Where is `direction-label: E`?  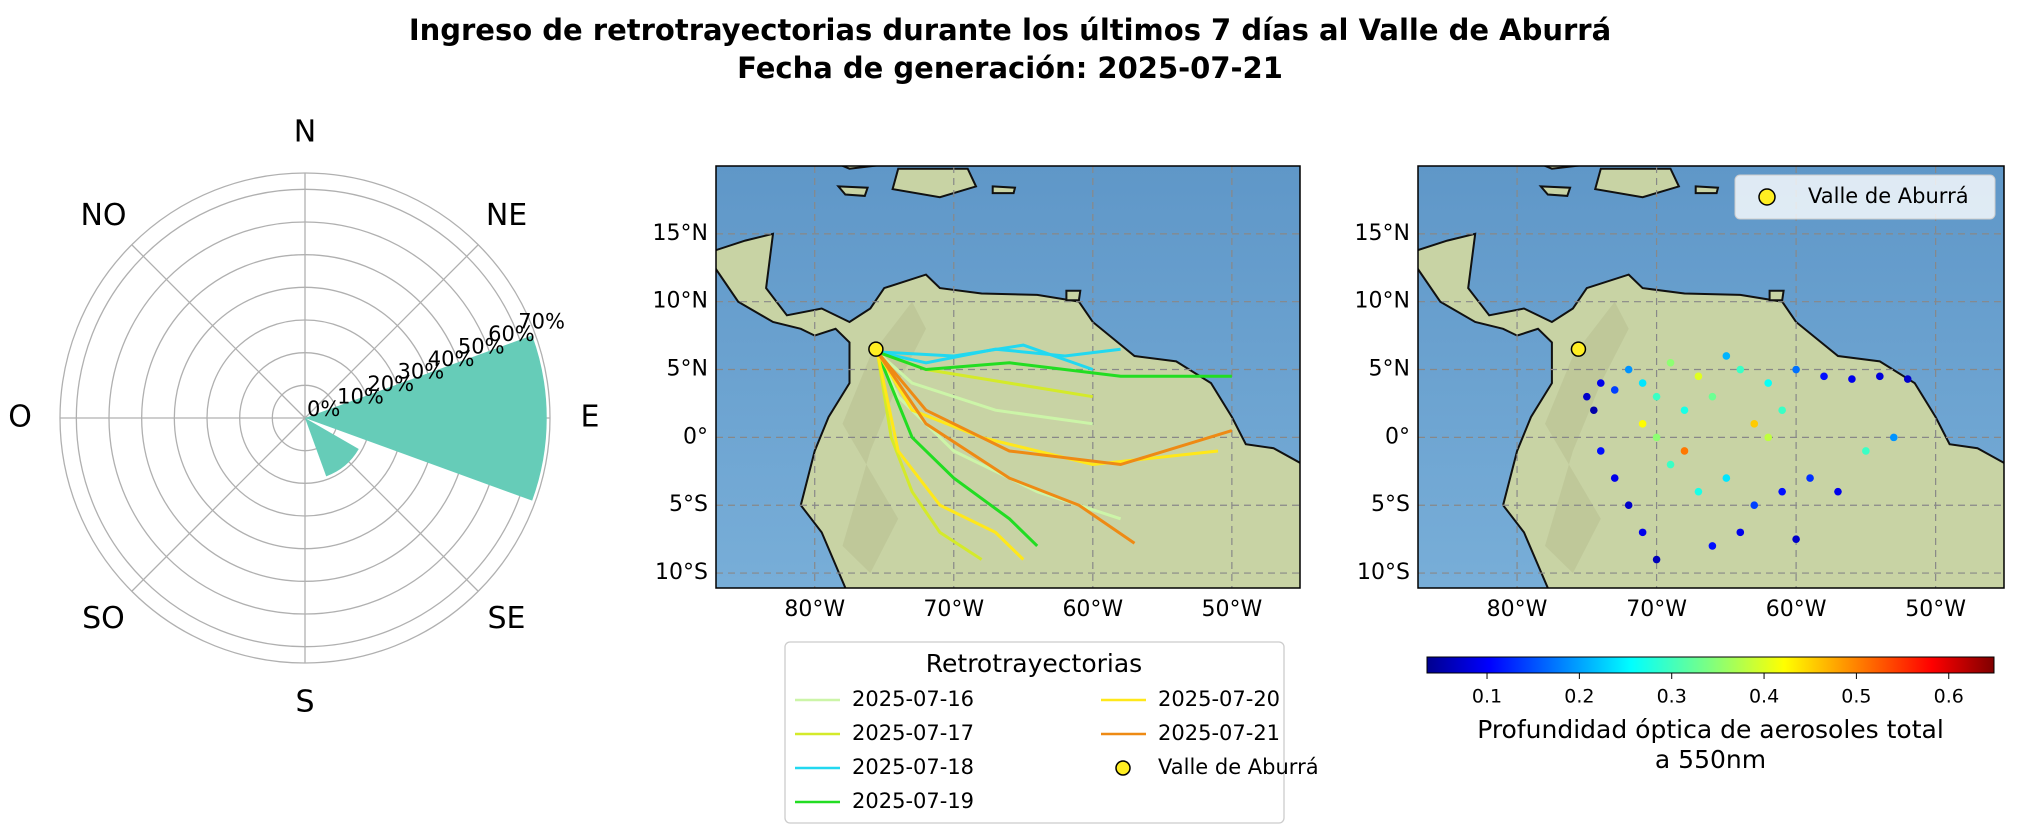
direction-label: E is located at coordinates (590, 417).